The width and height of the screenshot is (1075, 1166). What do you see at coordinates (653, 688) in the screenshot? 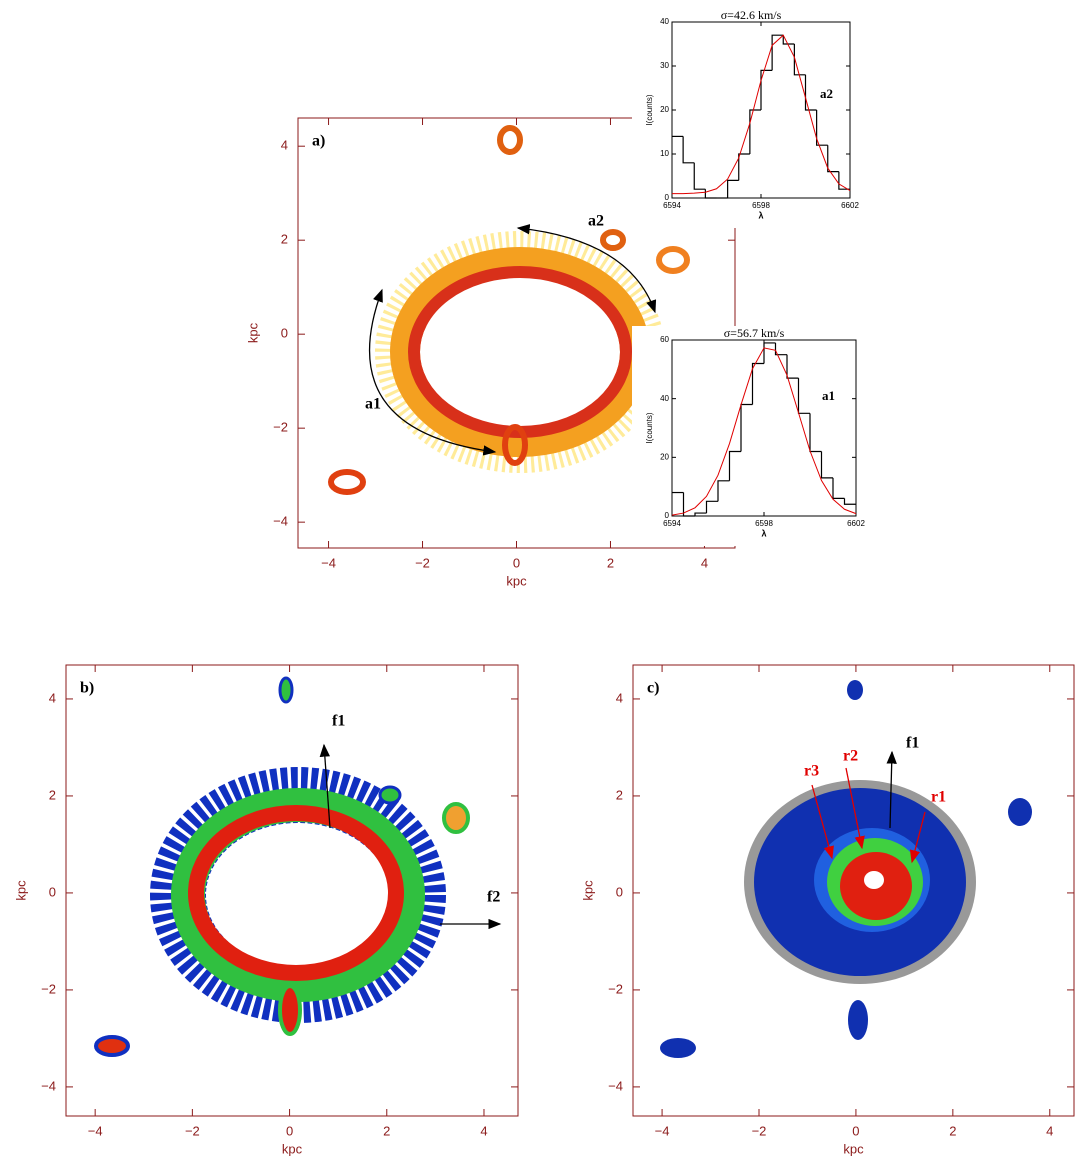
I see `panel-label: c)` at bounding box center [653, 688].